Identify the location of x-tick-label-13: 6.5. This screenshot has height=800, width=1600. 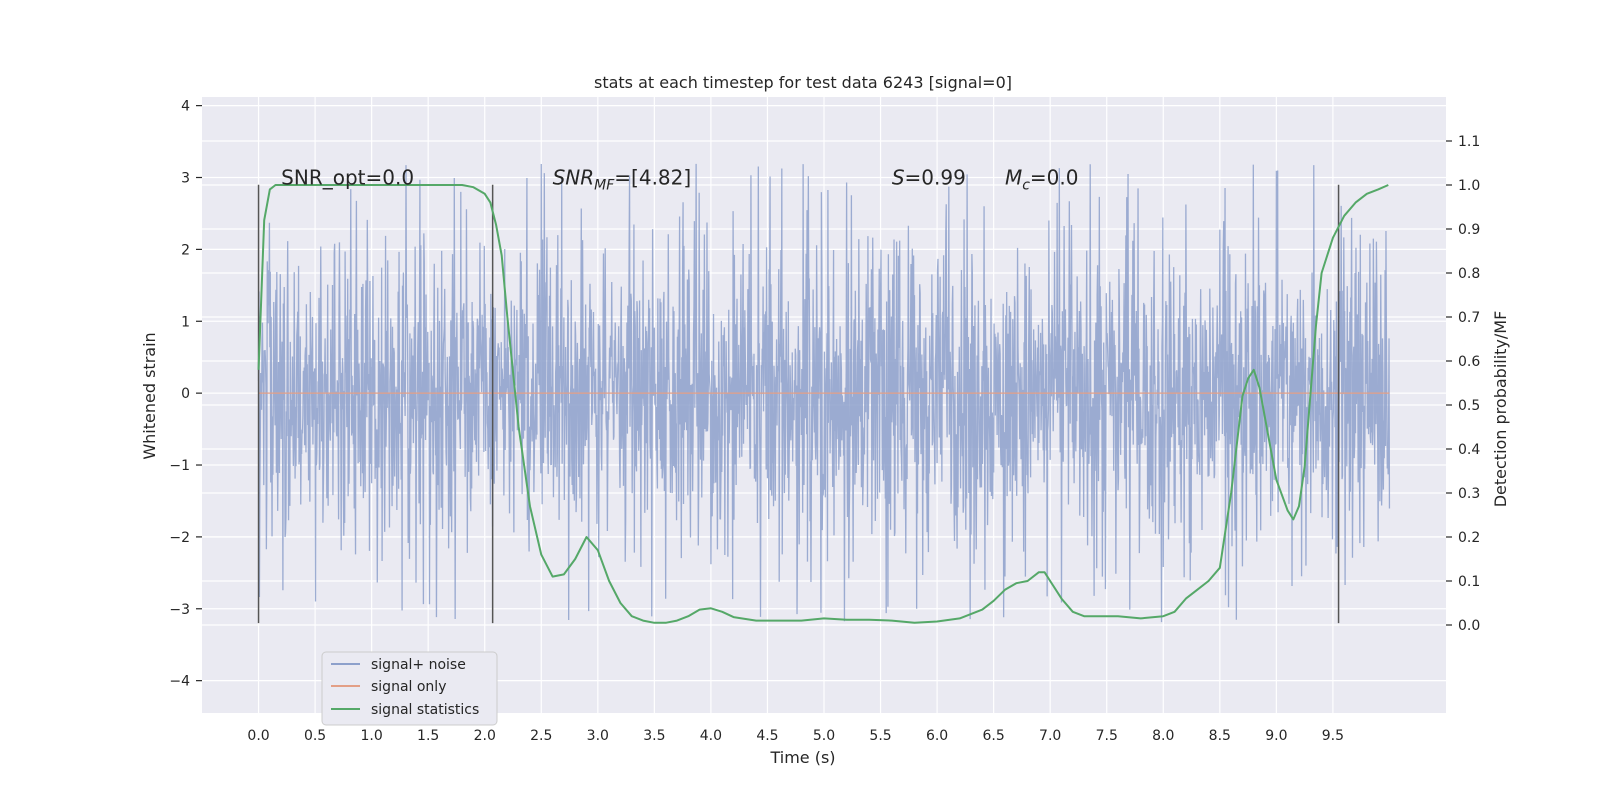
(994, 736).